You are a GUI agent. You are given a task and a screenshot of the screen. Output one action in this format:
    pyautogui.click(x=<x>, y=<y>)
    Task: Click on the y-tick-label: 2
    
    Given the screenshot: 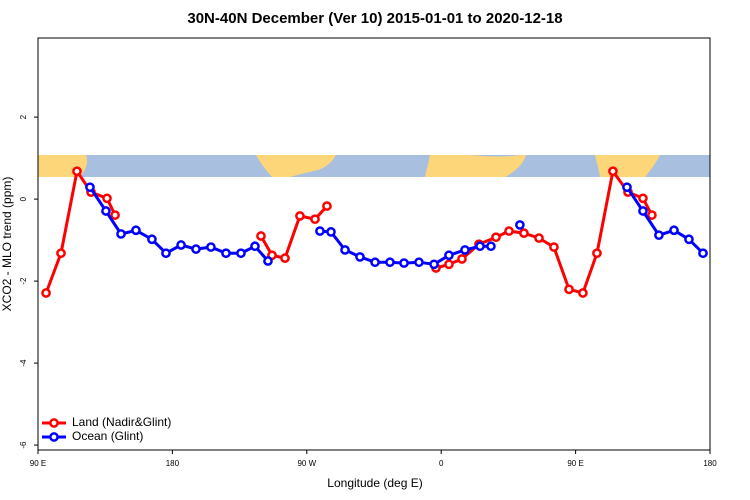 What is the action you would take?
    pyautogui.click(x=23, y=116)
    